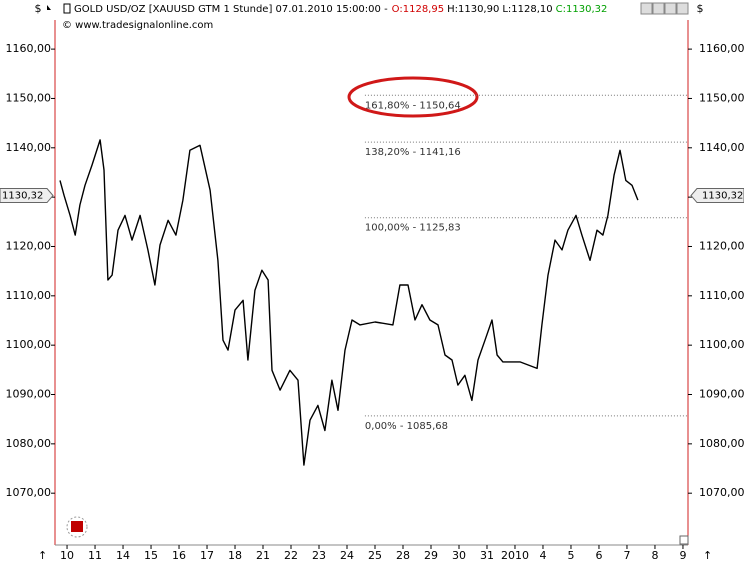 The image size is (744, 565). Describe the element at coordinates (375, 555) in the screenshot. I see `x-tick-label: 25` at that location.